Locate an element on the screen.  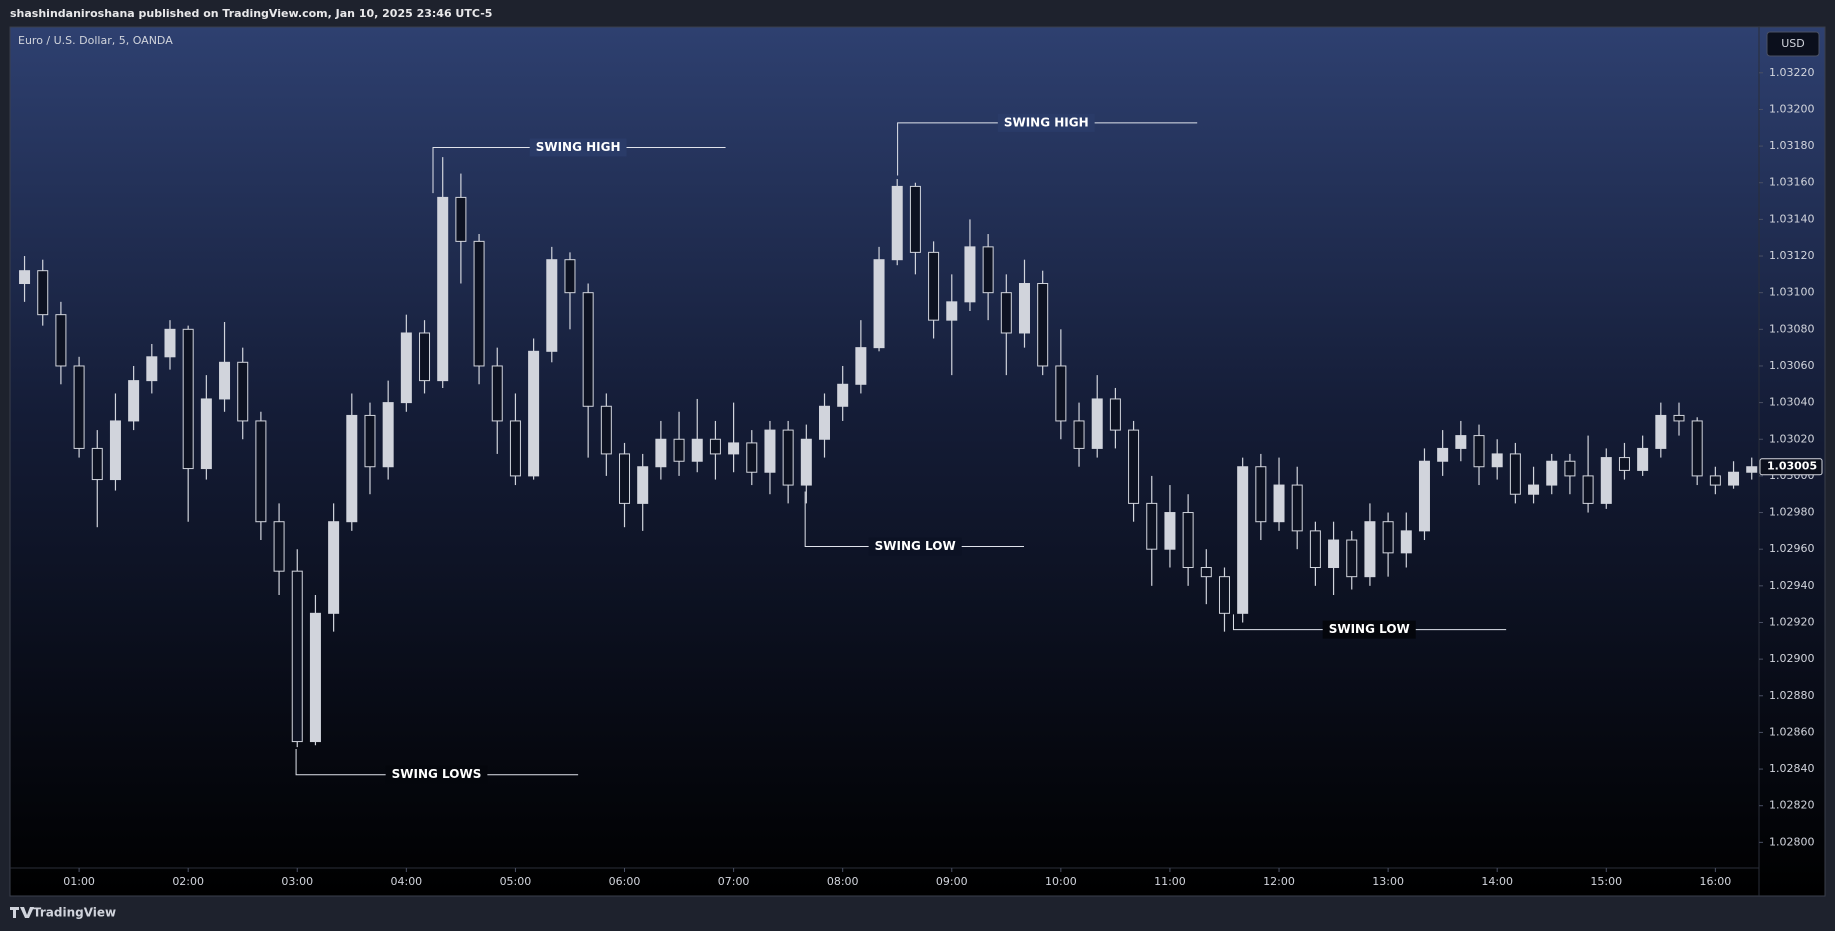
currency-label: USD is located at coordinates (1793, 43).